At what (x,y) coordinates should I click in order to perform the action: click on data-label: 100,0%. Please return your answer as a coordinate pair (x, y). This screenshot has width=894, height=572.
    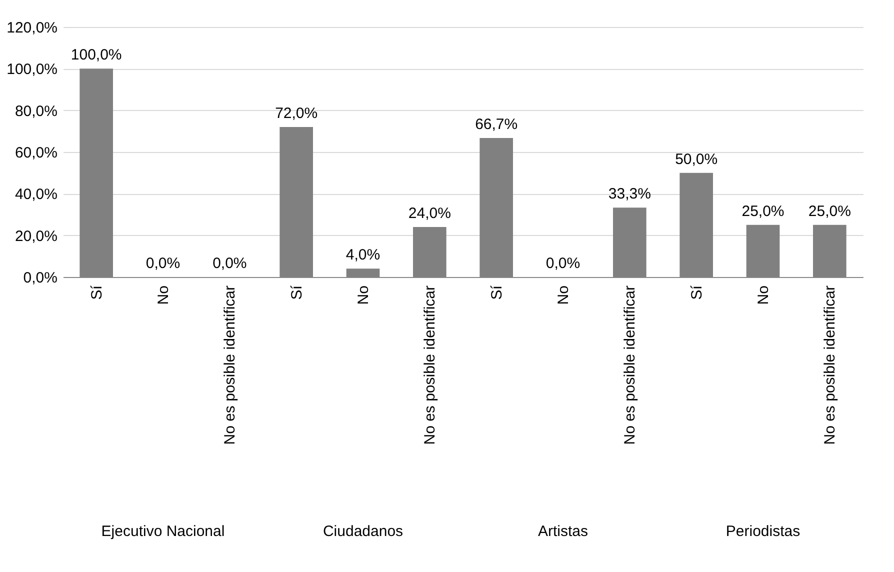
    Looking at the image, I should click on (96, 55).